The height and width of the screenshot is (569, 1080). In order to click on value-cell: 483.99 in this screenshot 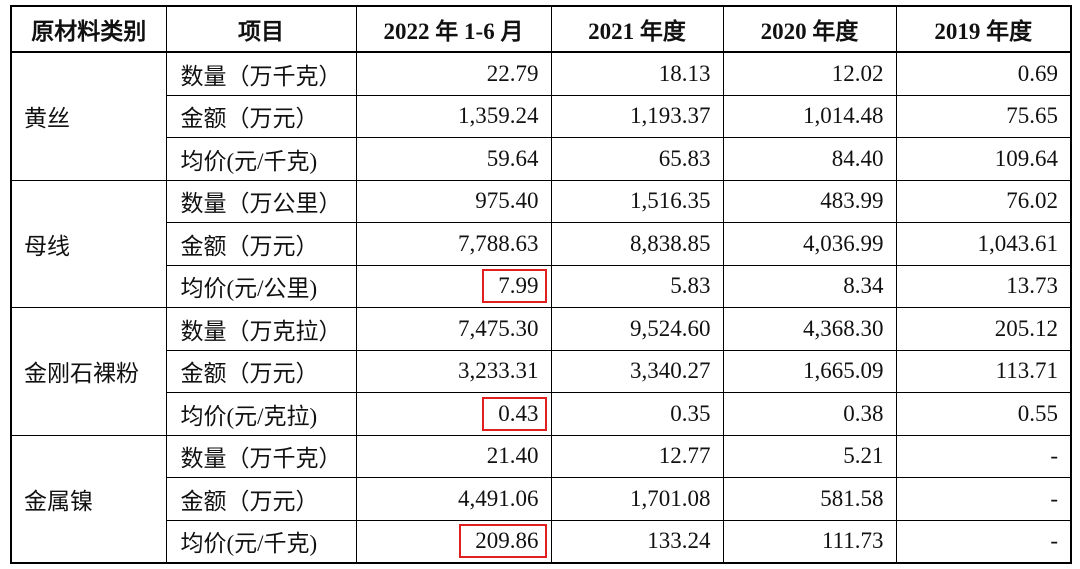, I will do `click(809, 201)`.